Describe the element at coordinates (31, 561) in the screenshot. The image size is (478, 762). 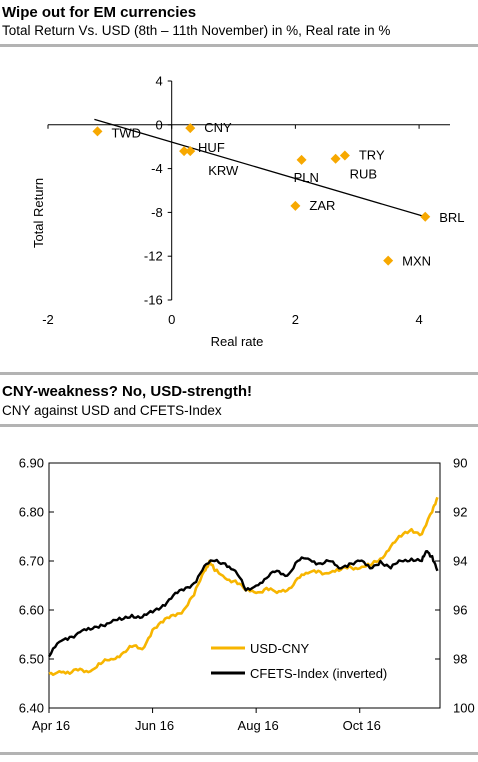
I see `left-tick-label: 6.70` at that location.